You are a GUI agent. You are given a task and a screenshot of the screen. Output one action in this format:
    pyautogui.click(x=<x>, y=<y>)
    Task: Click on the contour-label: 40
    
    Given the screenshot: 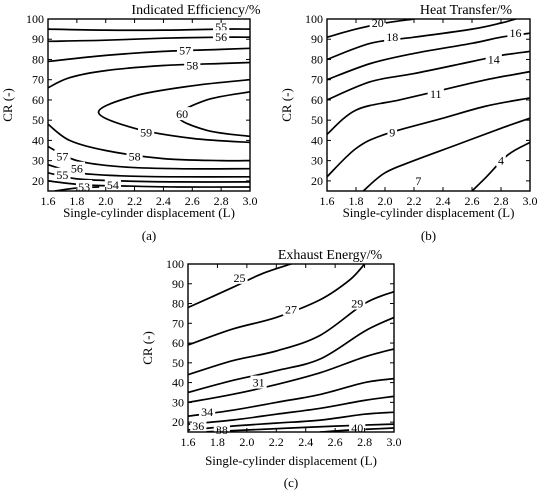 What is the action you would take?
    pyautogui.click(x=357, y=428)
    